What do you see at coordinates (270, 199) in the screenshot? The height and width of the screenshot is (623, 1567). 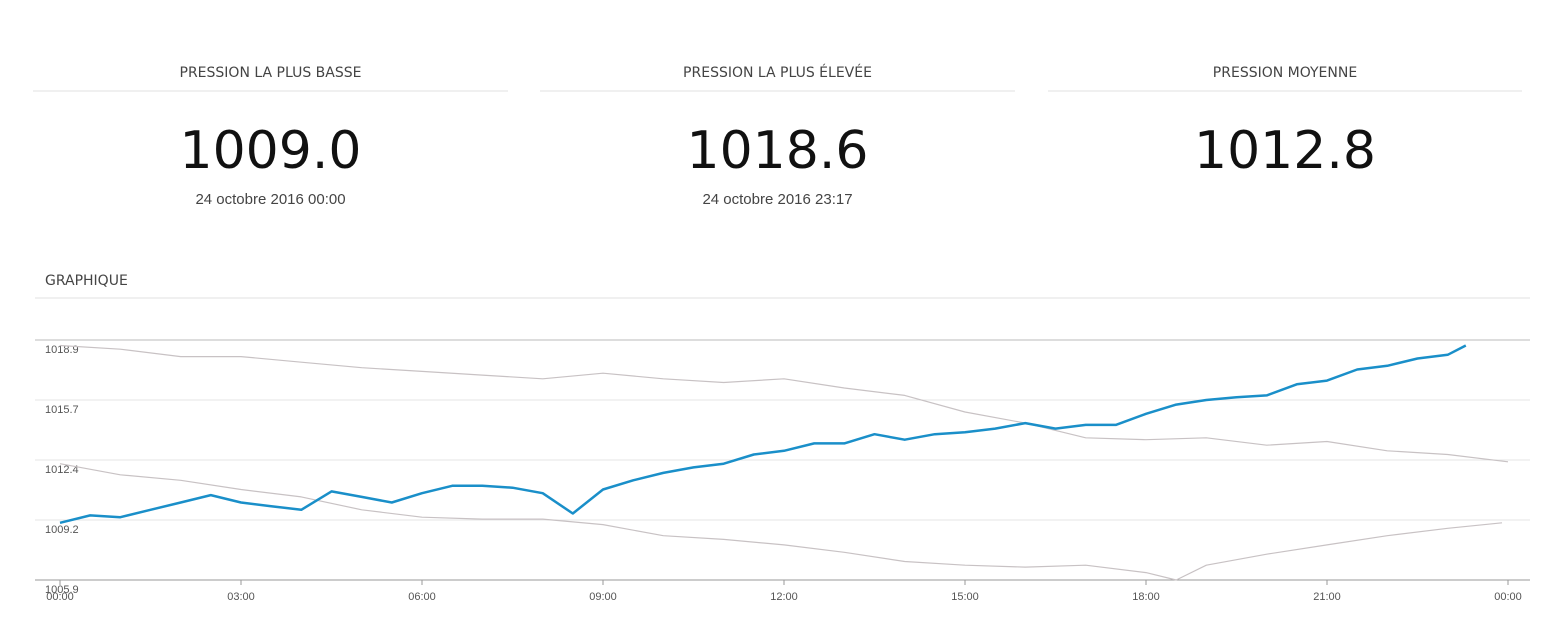 I see `stat-date: 24 octobre 2016 00:00` at bounding box center [270, 199].